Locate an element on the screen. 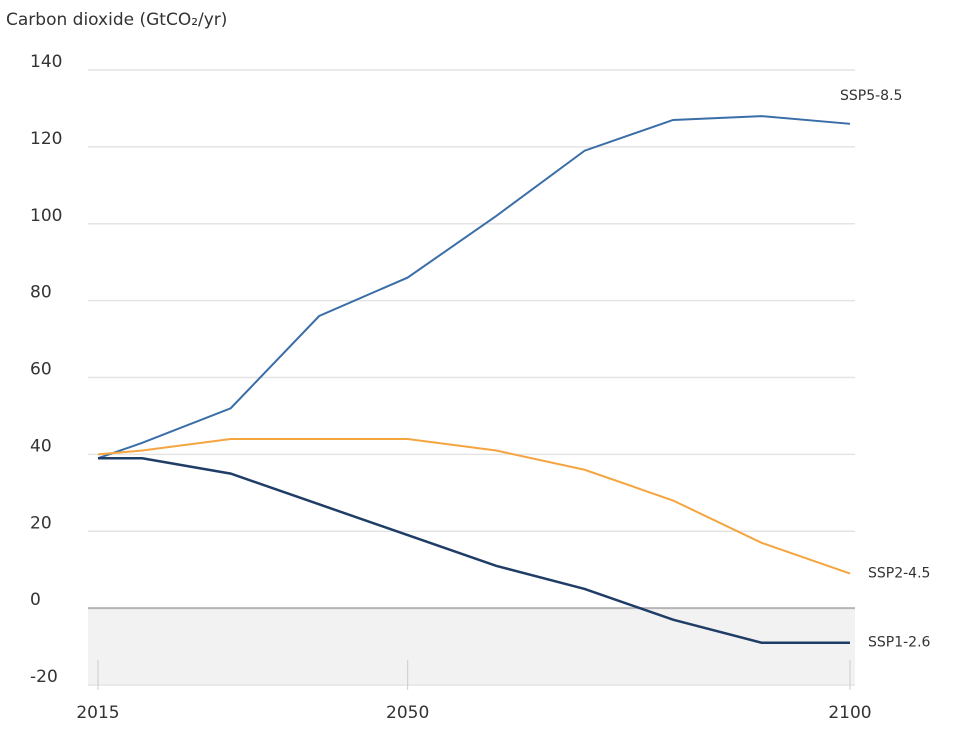 The width and height of the screenshot is (954, 734). x-tick-label: 2100 is located at coordinates (849, 713).